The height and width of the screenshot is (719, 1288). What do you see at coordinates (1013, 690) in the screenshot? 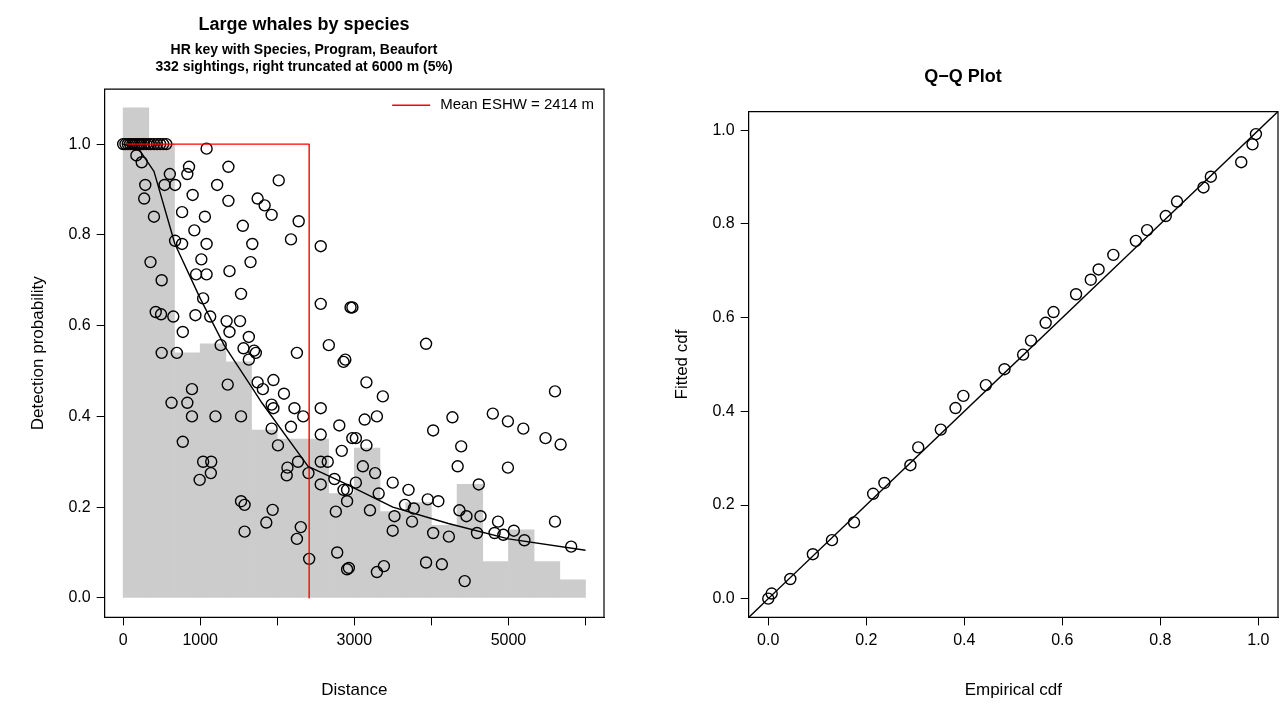
I see `x-axis-title: Empirical cdf` at bounding box center [1013, 690].